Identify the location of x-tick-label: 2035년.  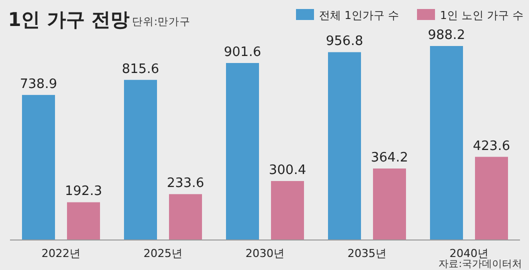
(367, 253).